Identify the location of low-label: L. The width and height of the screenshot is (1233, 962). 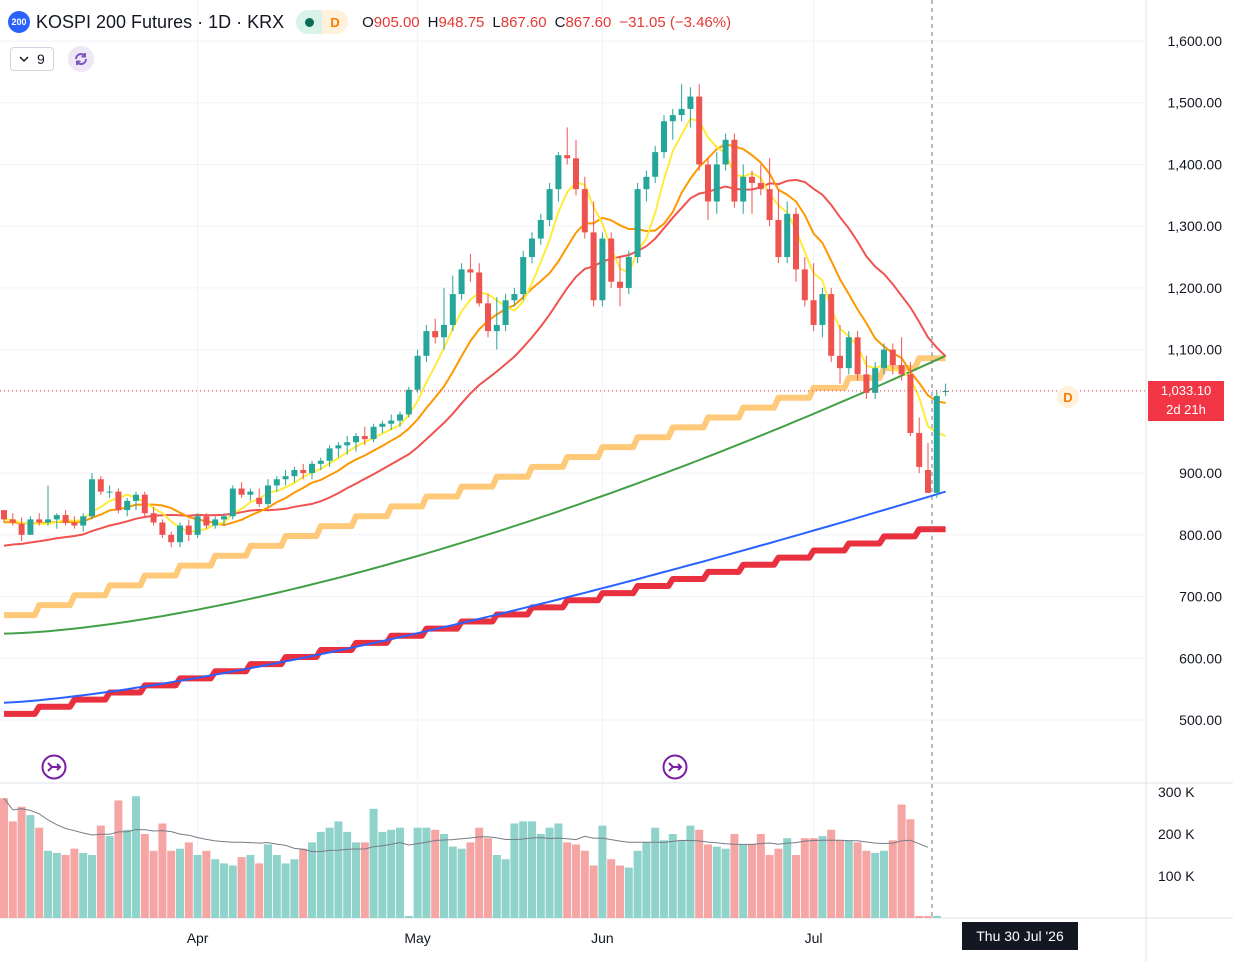
(496, 22).